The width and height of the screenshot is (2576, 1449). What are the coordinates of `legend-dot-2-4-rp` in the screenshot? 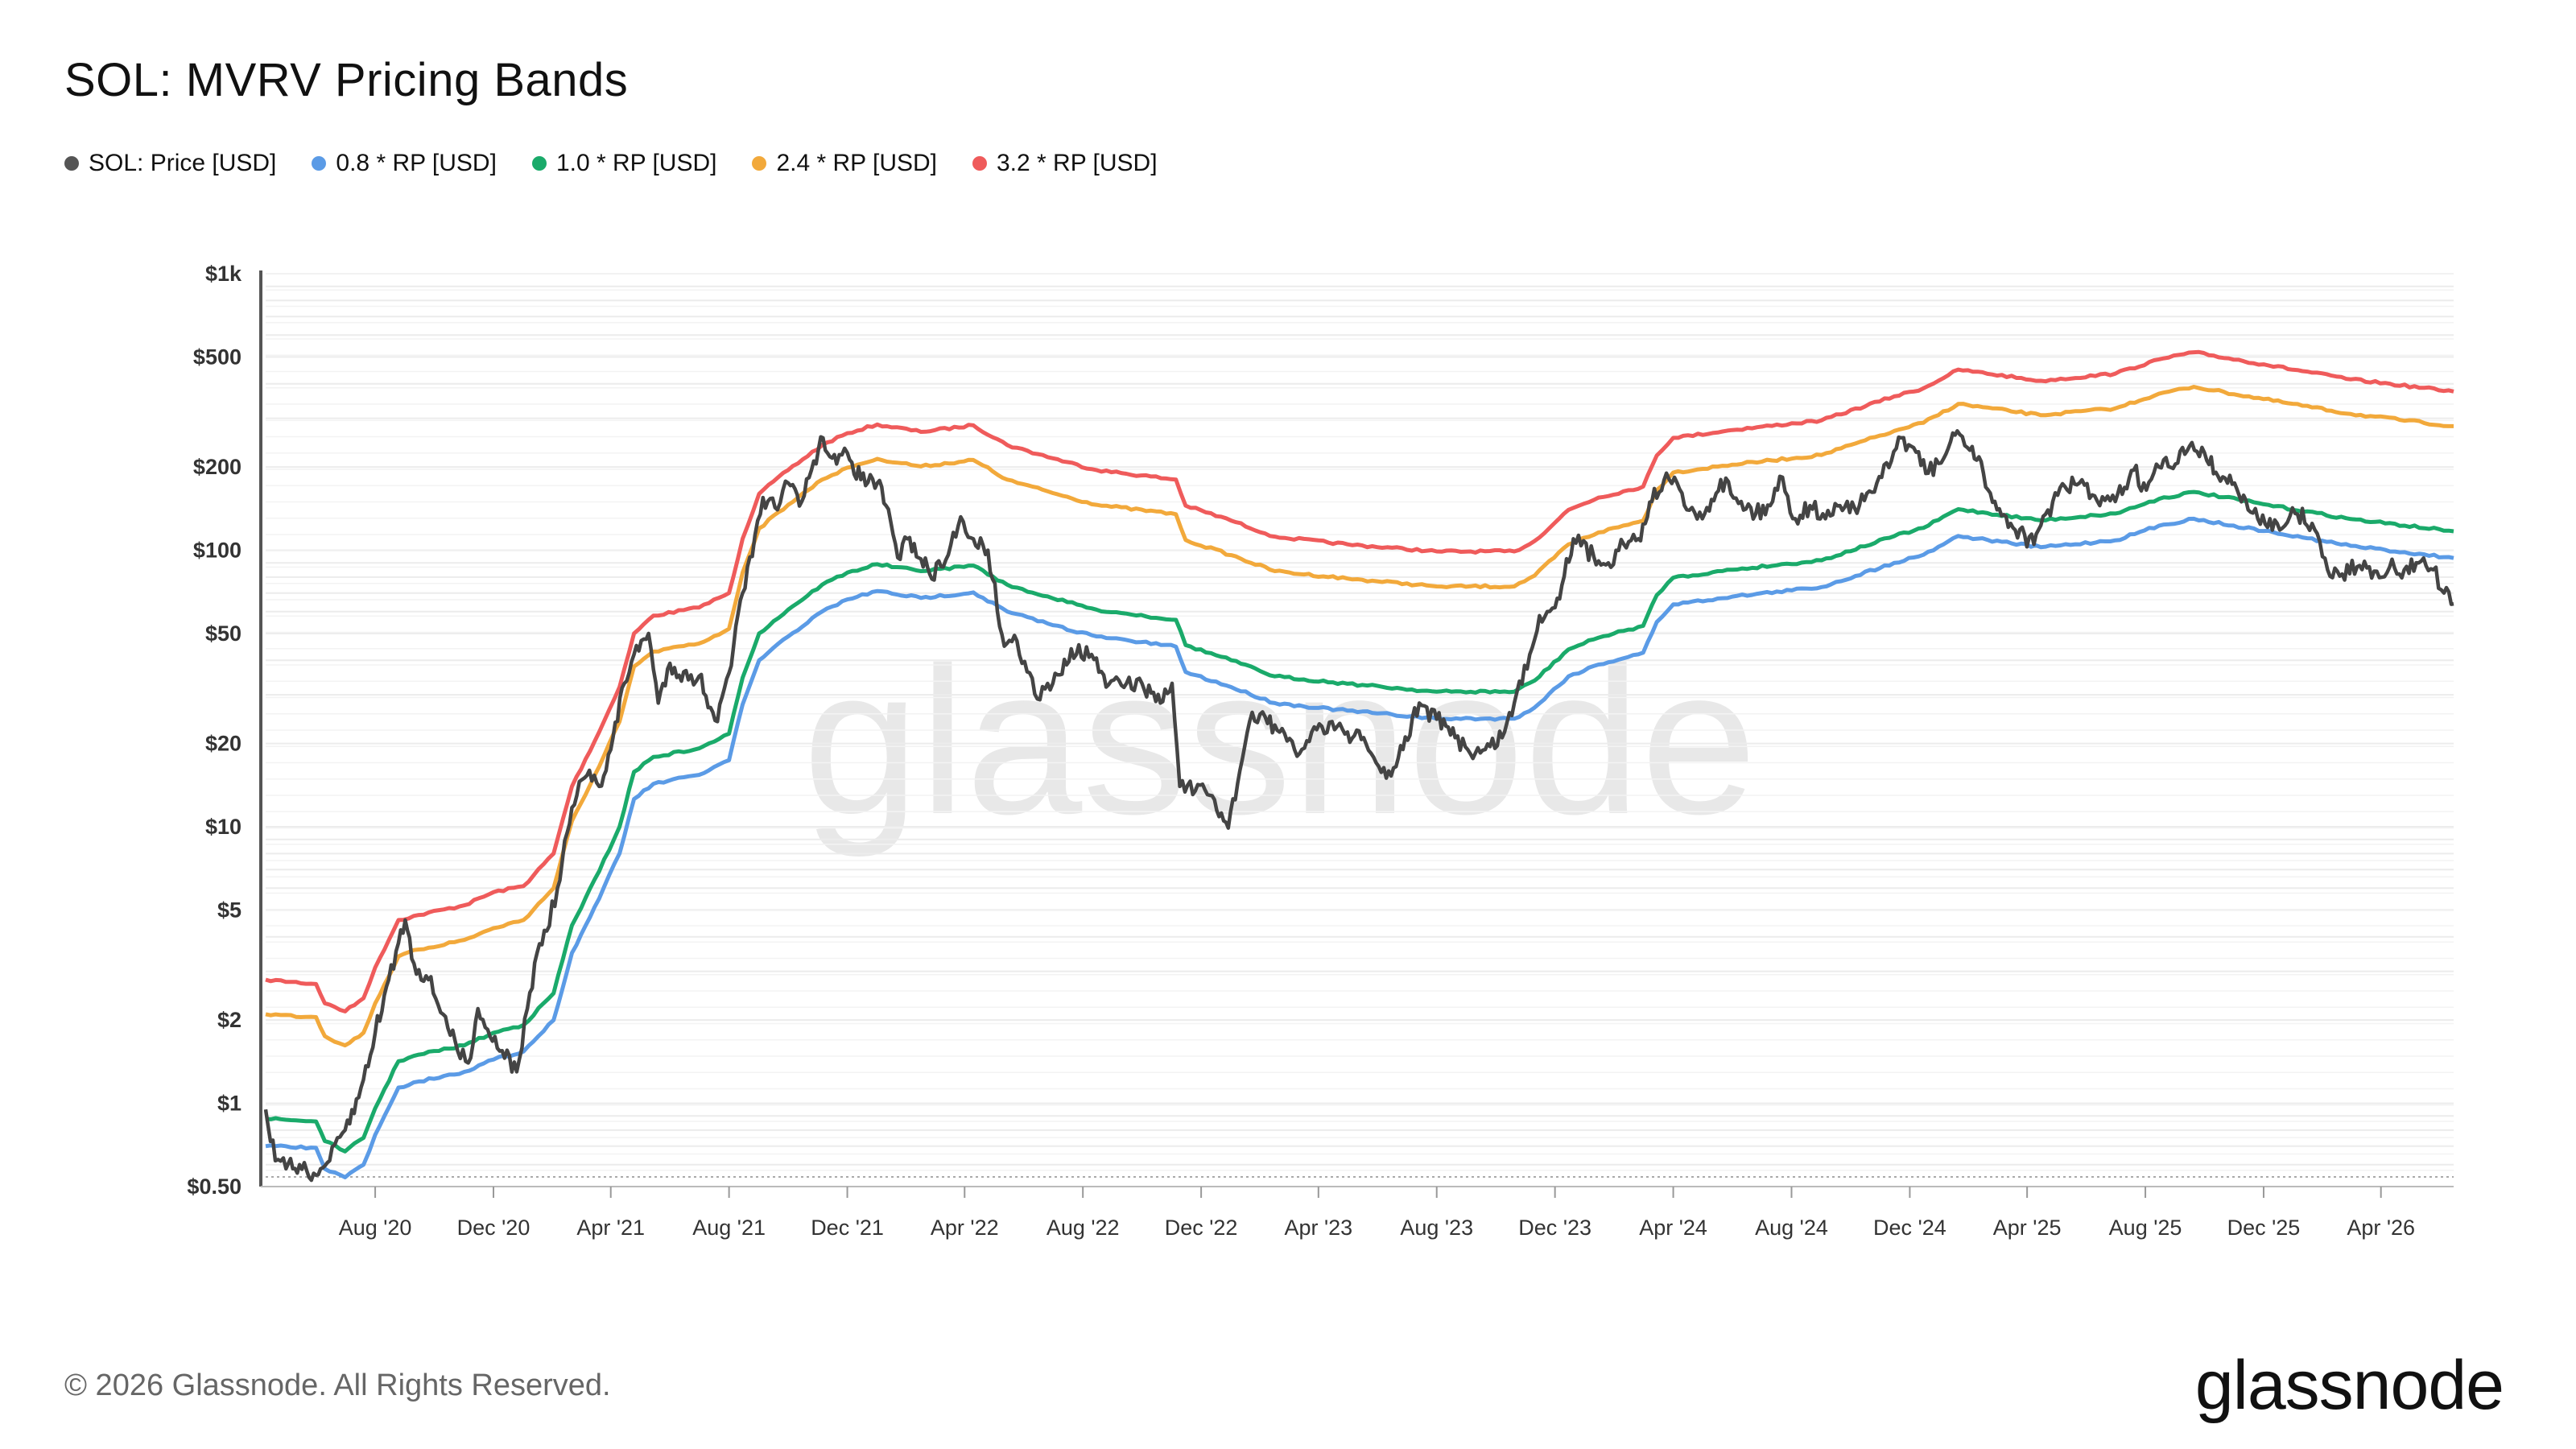 It's located at (759, 163).